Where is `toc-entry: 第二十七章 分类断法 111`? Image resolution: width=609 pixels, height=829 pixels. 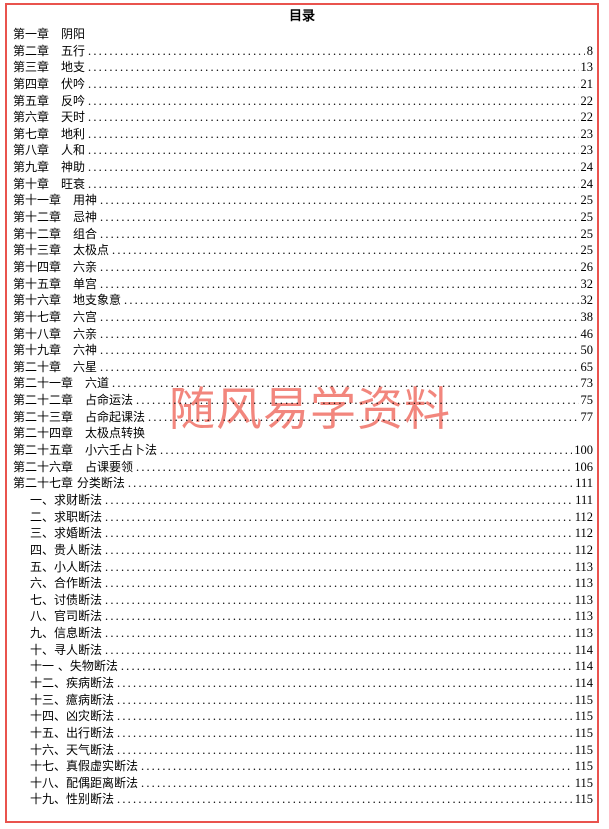
toc-entry: 第二十七章 分类断法 111 is located at coordinates (302, 483).